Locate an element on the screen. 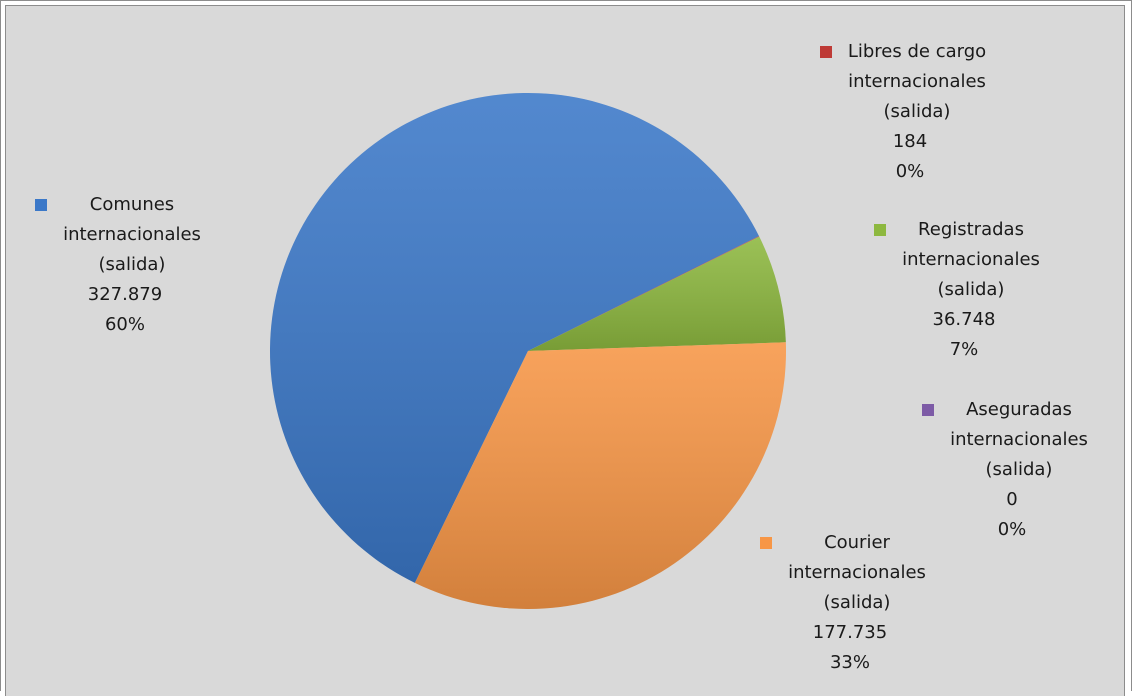  data-label: Aseguradas internacionales (salida) 0 0% is located at coordinates (1012, 470).